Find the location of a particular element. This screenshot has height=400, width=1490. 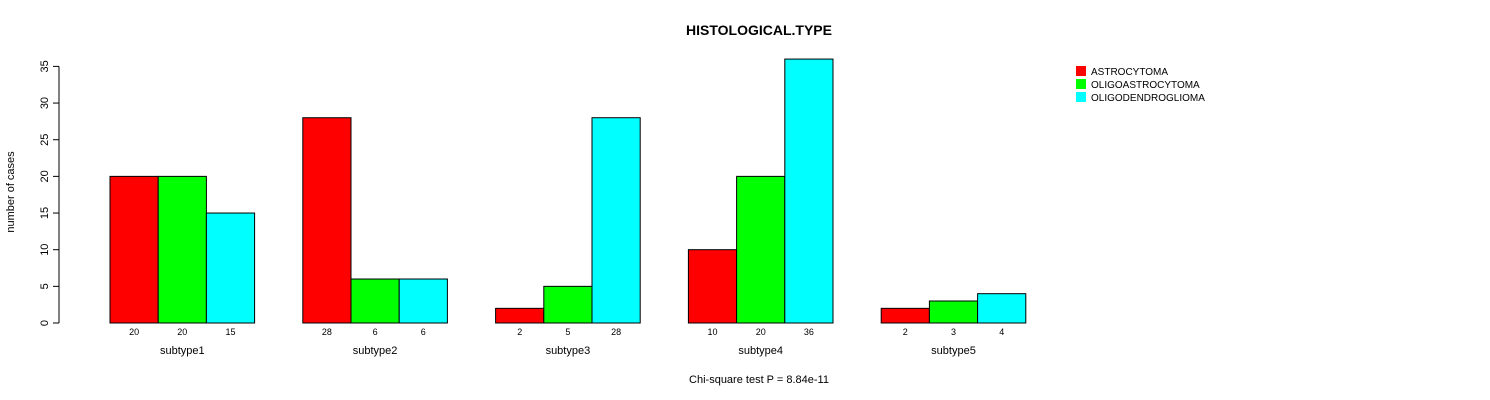

bar-count-label: 15 is located at coordinates (230, 332).